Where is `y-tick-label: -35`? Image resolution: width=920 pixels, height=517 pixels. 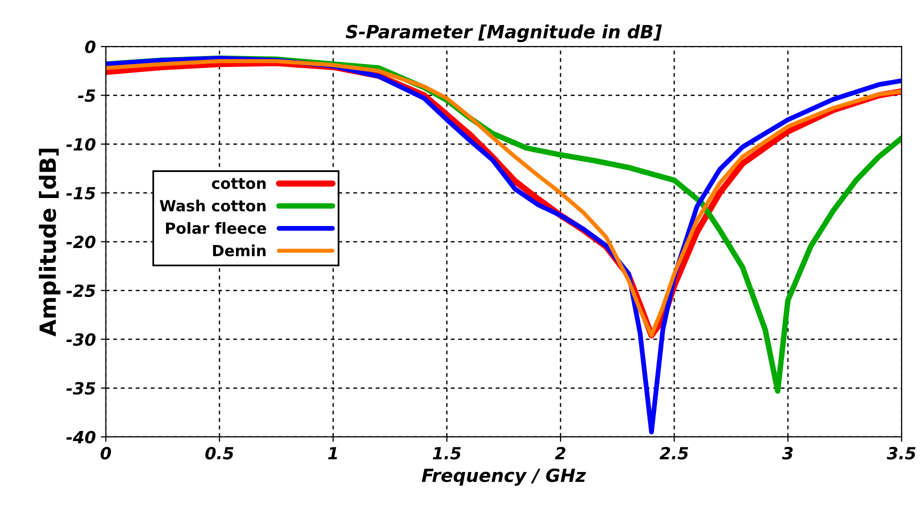
y-tick-label: -35 is located at coordinates (81, 388).